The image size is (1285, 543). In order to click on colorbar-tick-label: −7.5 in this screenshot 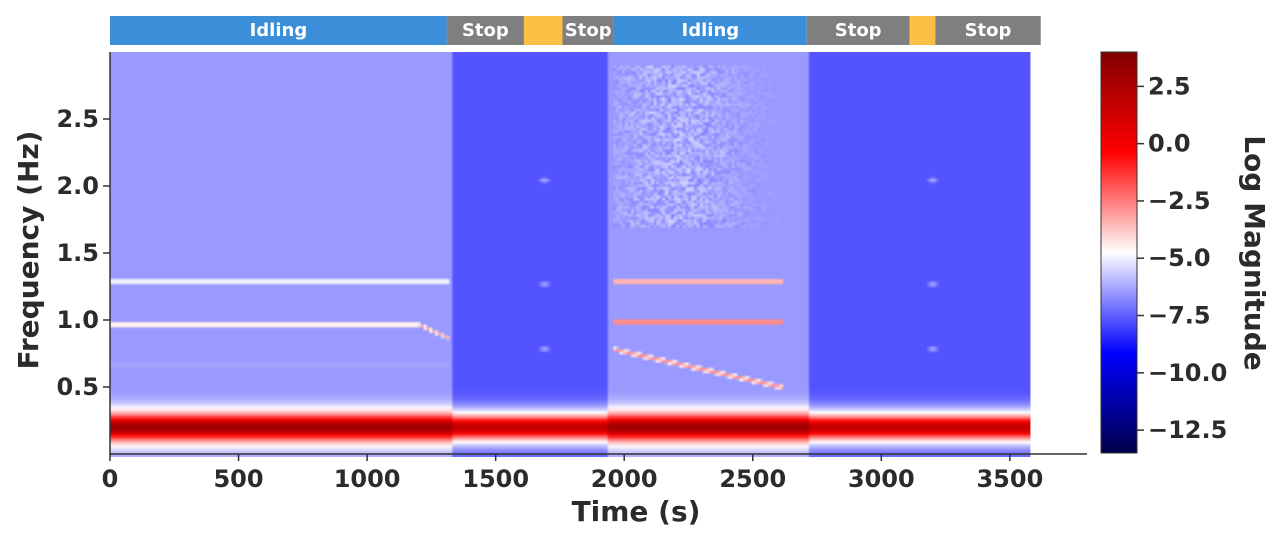, I will do `click(1179, 316)`.